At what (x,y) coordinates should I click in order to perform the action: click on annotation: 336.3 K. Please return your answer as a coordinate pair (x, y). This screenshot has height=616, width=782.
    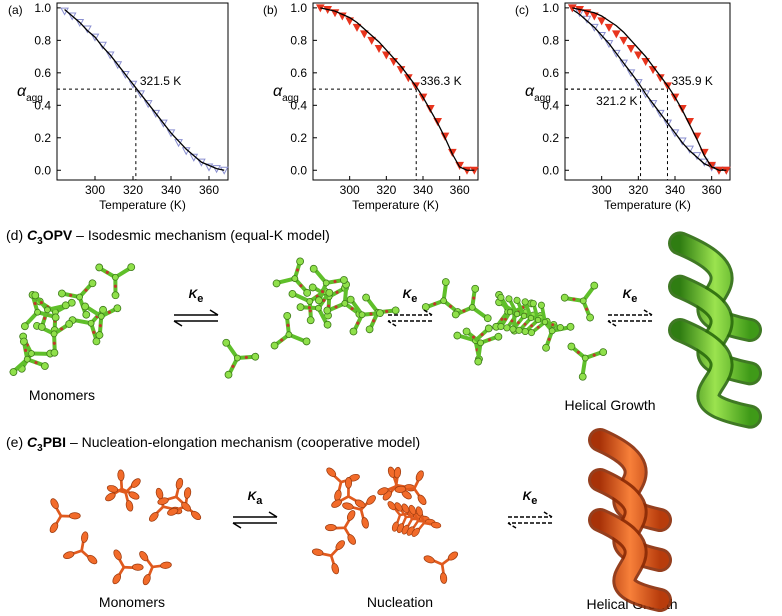
    Looking at the image, I should click on (440, 81).